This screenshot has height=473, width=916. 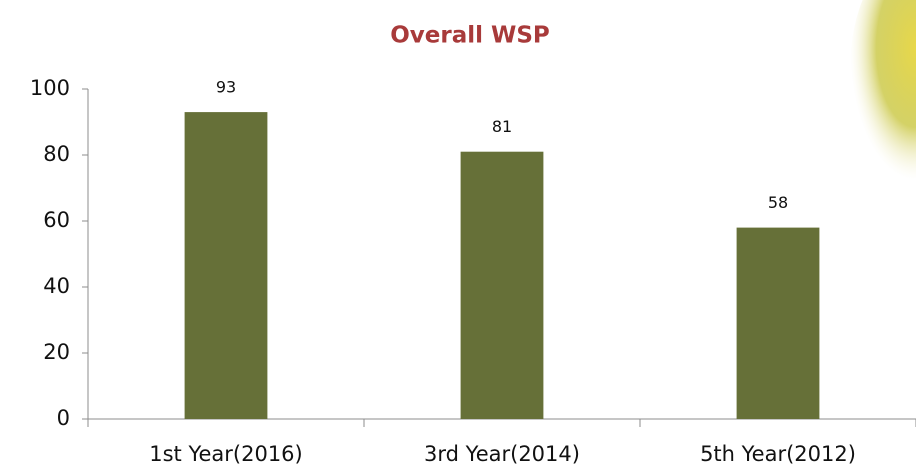 What do you see at coordinates (50, 88) in the screenshot?
I see `y-tick-label: 100` at bounding box center [50, 88].